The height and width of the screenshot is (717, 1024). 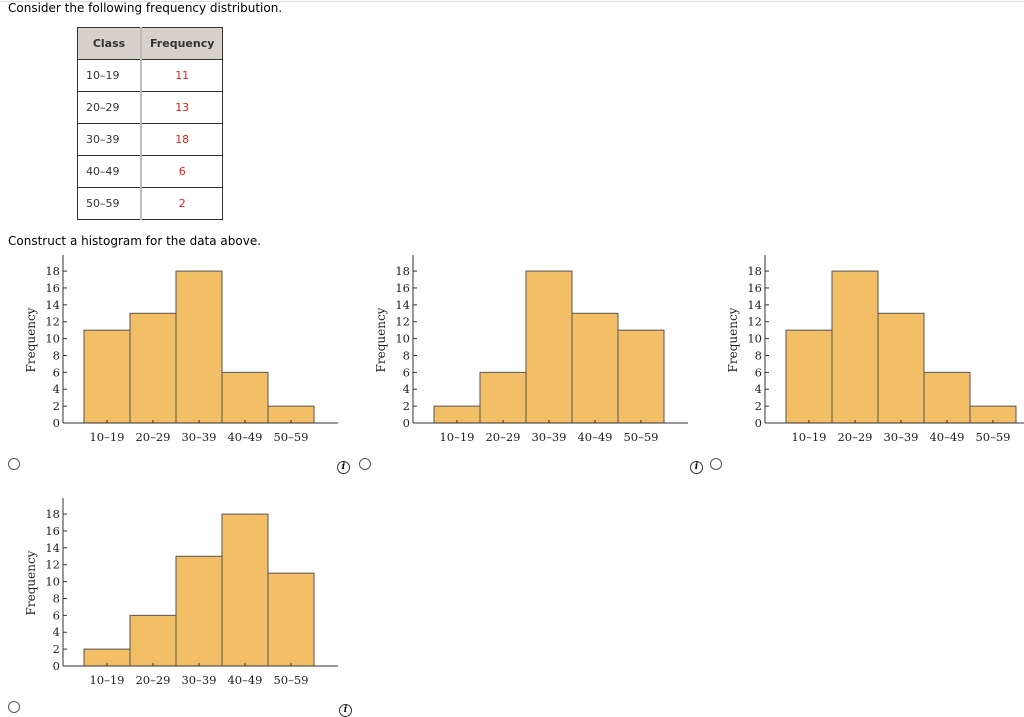 I want to click on radio-option-d, so click(x=14, y=707).